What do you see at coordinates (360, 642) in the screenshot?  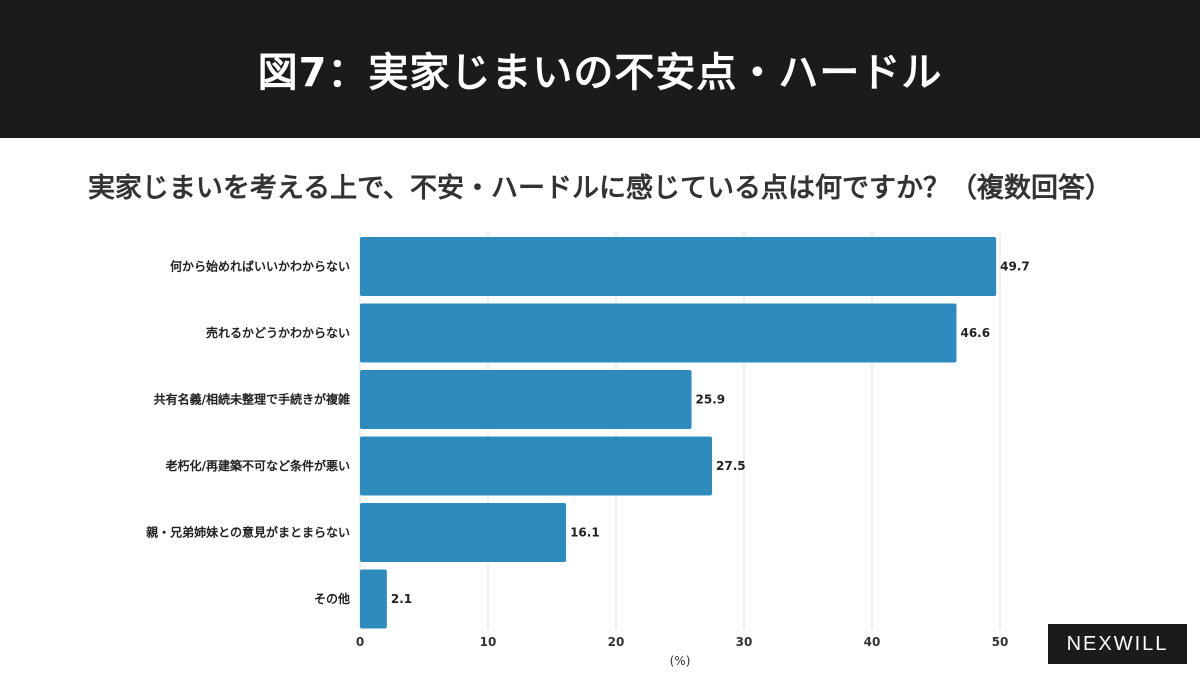 I see `x-tick-label: 0` at bounding box center [360, 642].